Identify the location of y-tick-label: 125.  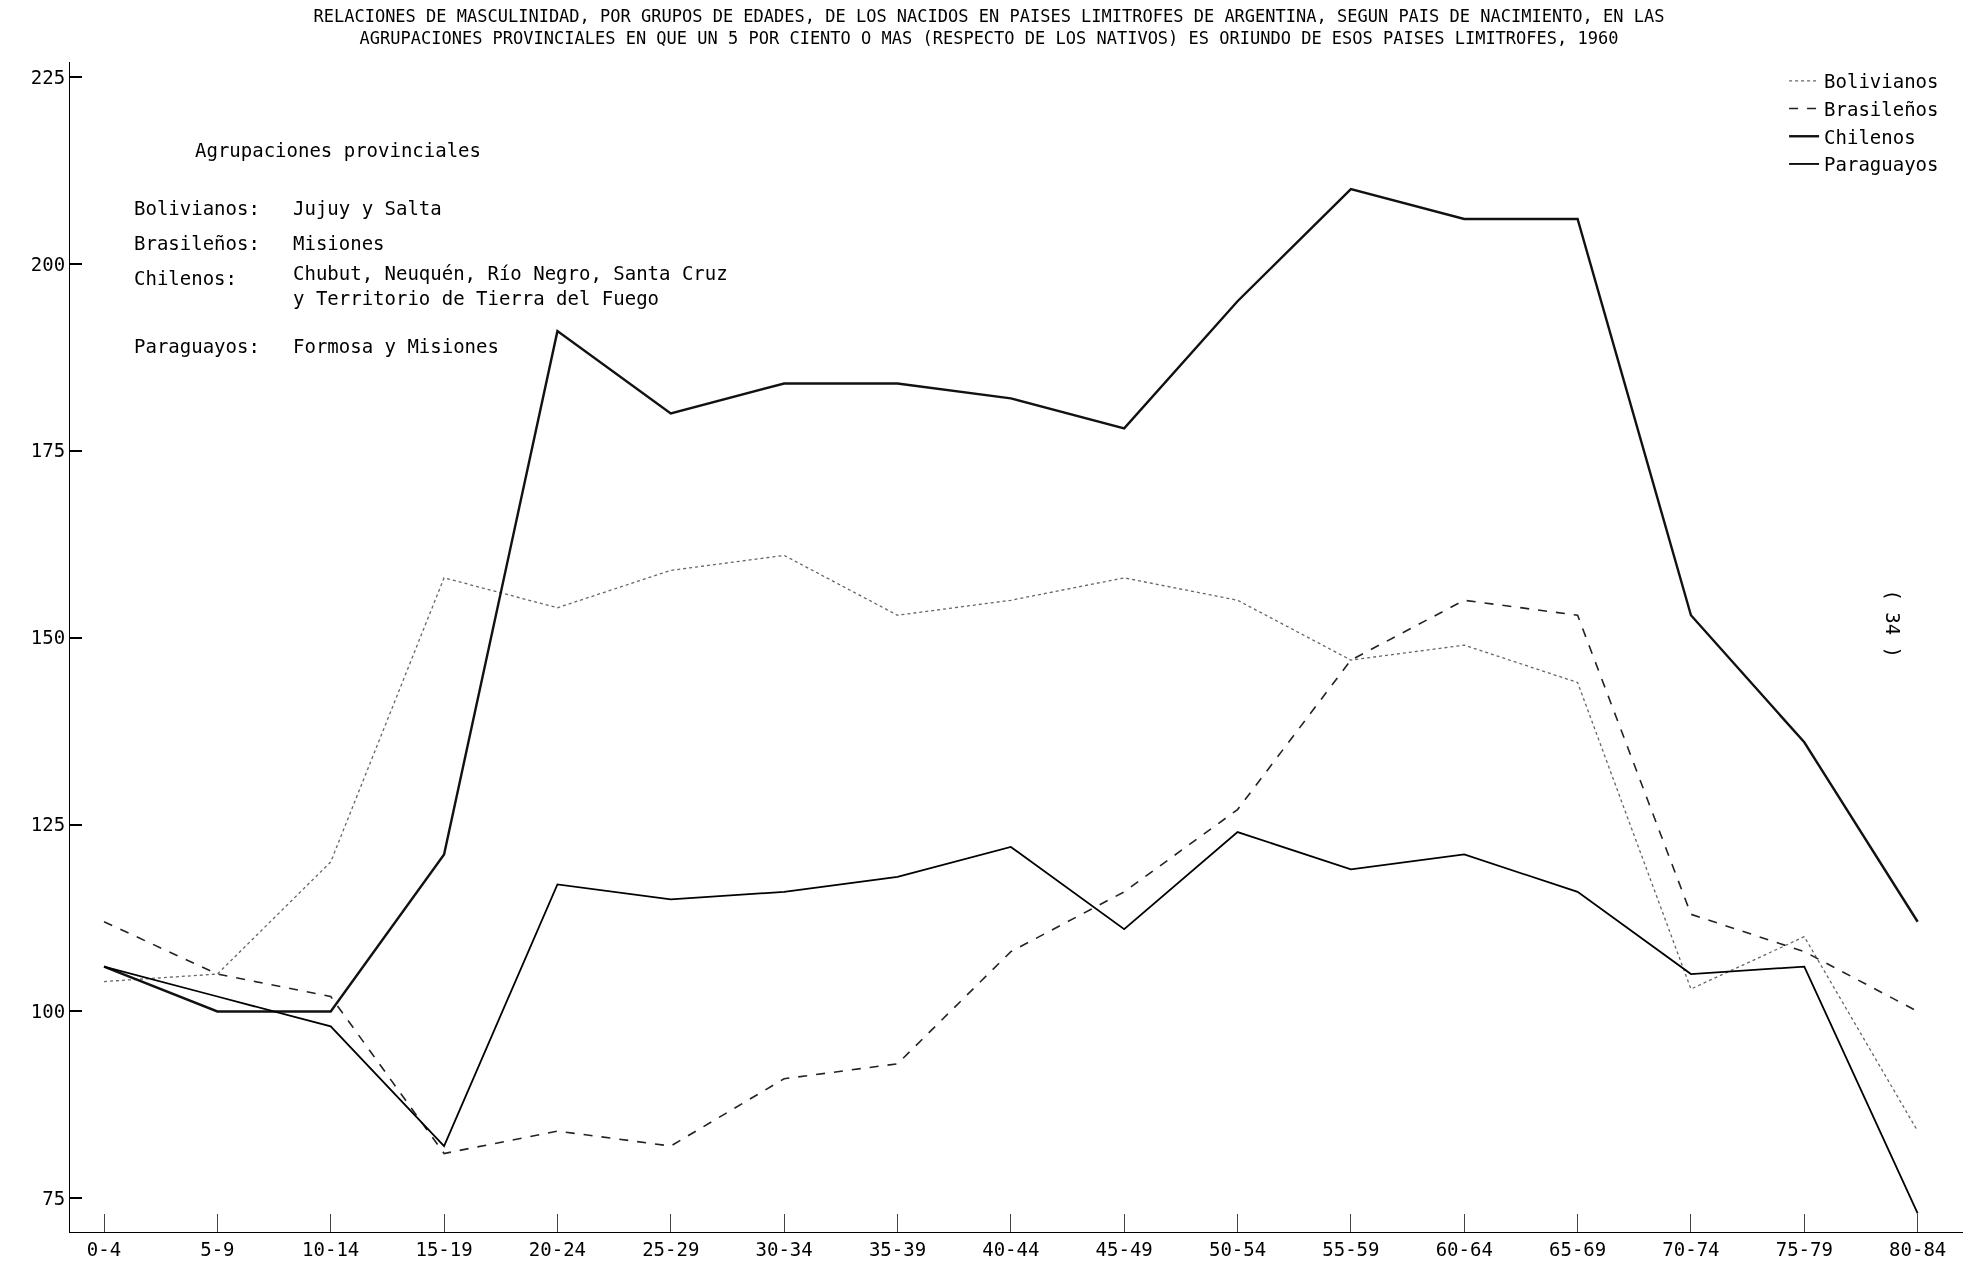
(48, 824).